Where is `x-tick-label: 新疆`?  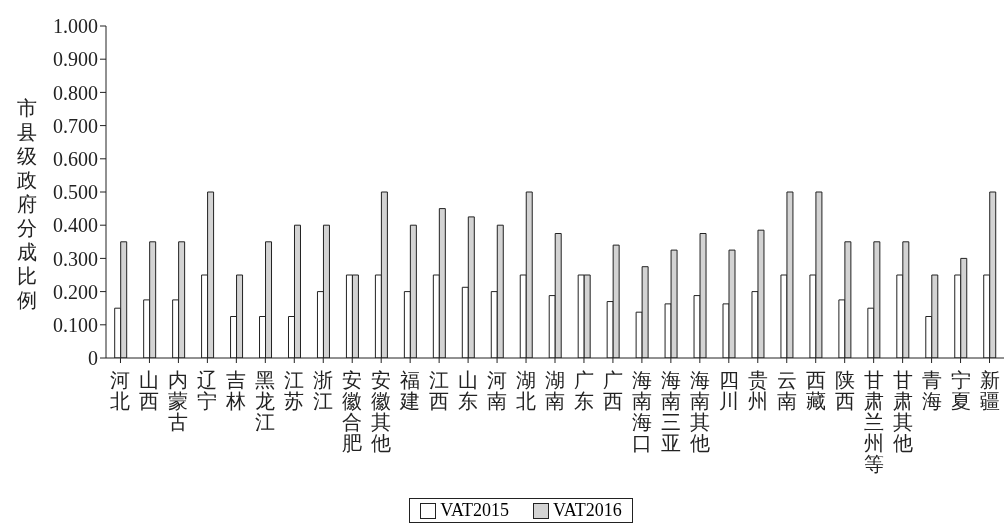
x-tick-label: 新疆 is located at coordinates (989, 390).